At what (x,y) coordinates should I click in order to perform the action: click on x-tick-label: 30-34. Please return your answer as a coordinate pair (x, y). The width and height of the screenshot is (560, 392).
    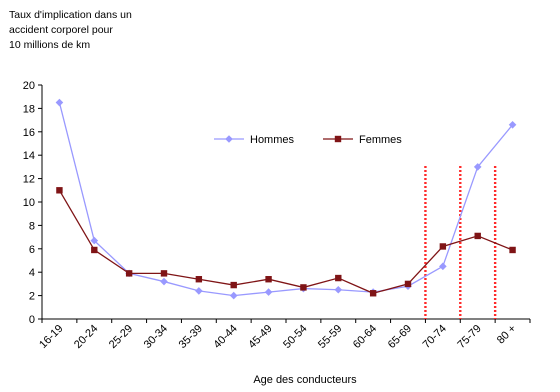
    Looking at the image, I should click on (156, 337).